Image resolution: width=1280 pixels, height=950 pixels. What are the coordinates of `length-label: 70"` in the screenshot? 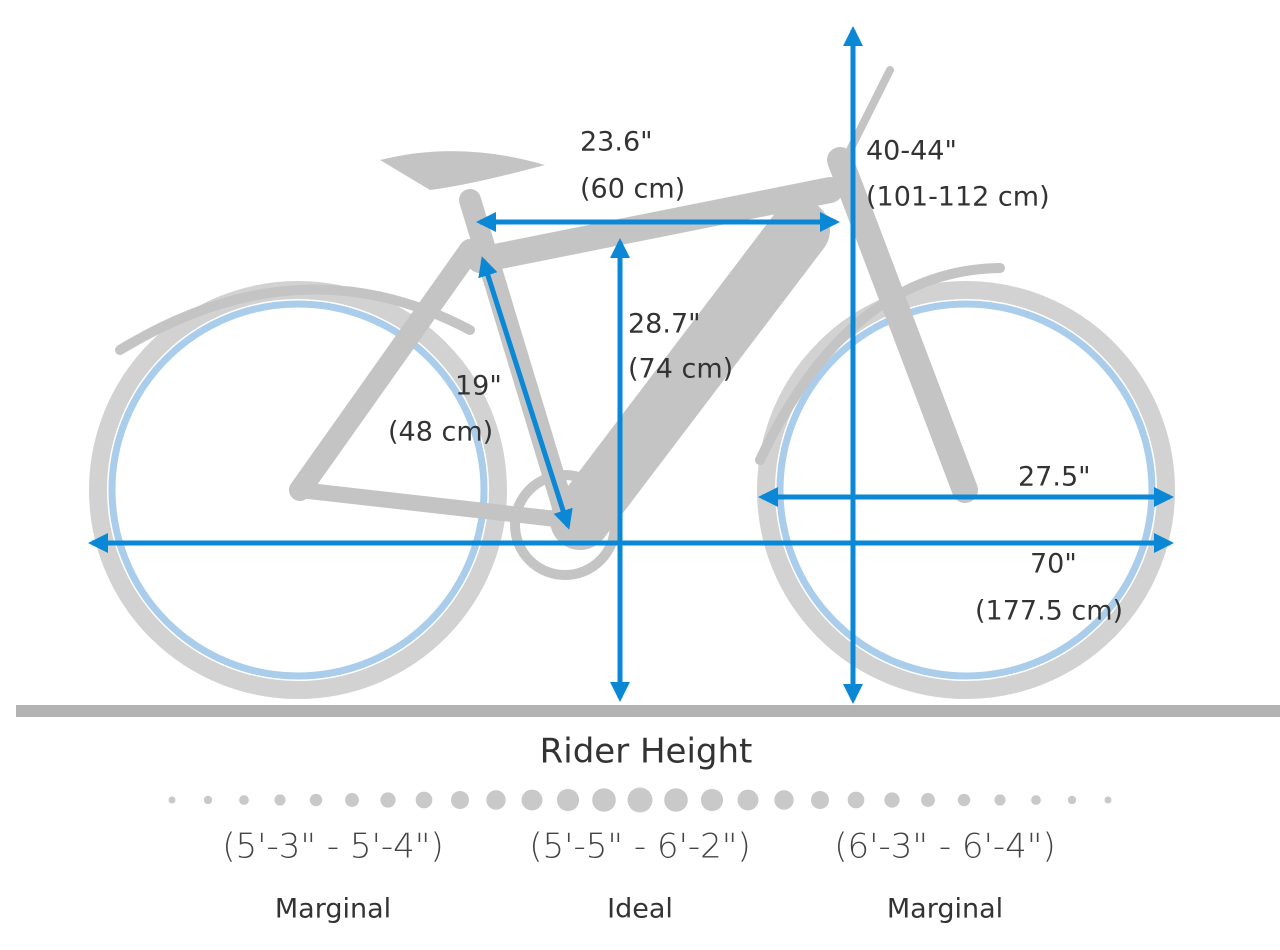 It's located at (1053, 564).